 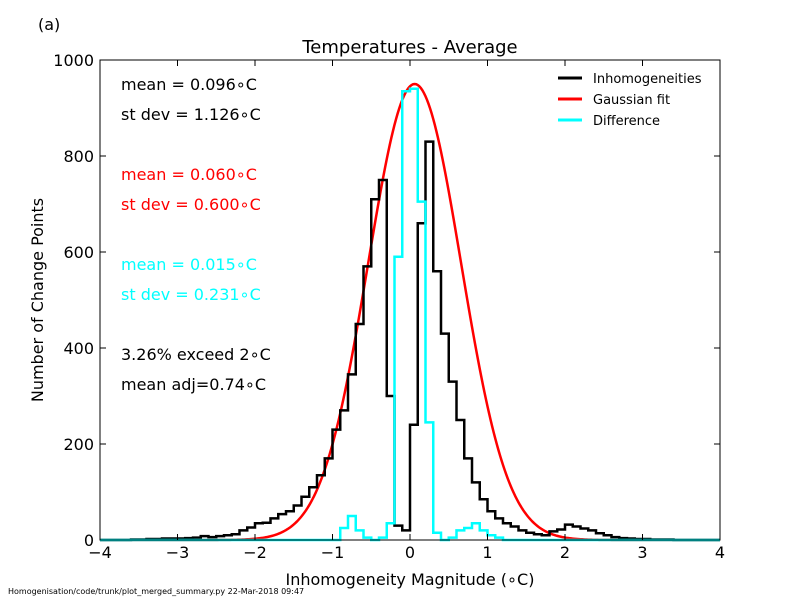 What do you see at coordinates (626, 121) in the screenshot?
I see `legend-label-difference: Difference` at bounding box center [626, 121].